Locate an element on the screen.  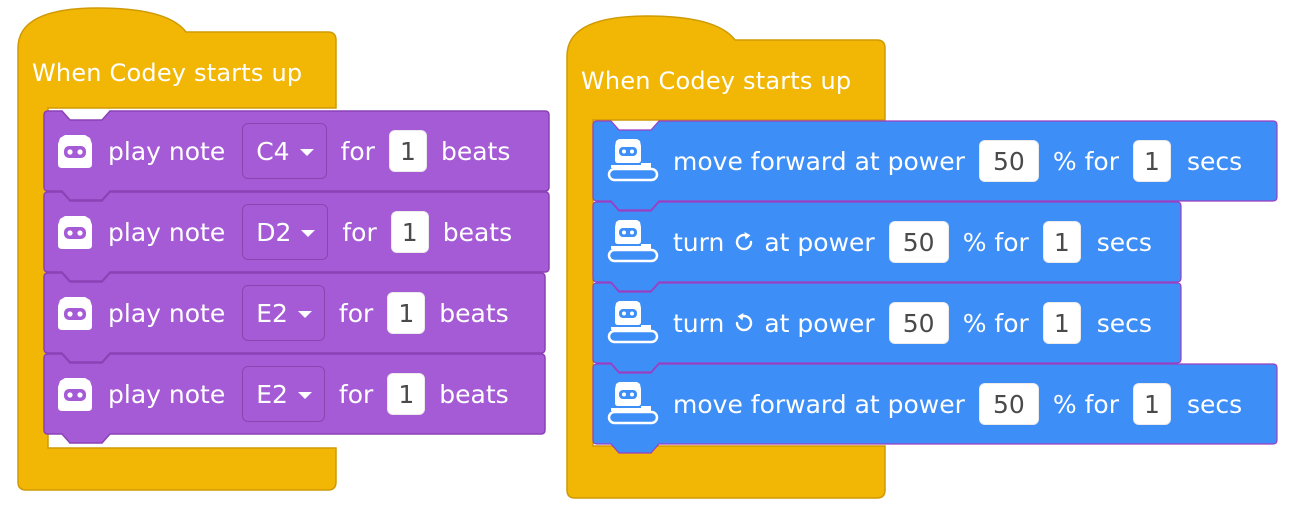
note-dropdown: C4 is located at coordinates (284, 151).